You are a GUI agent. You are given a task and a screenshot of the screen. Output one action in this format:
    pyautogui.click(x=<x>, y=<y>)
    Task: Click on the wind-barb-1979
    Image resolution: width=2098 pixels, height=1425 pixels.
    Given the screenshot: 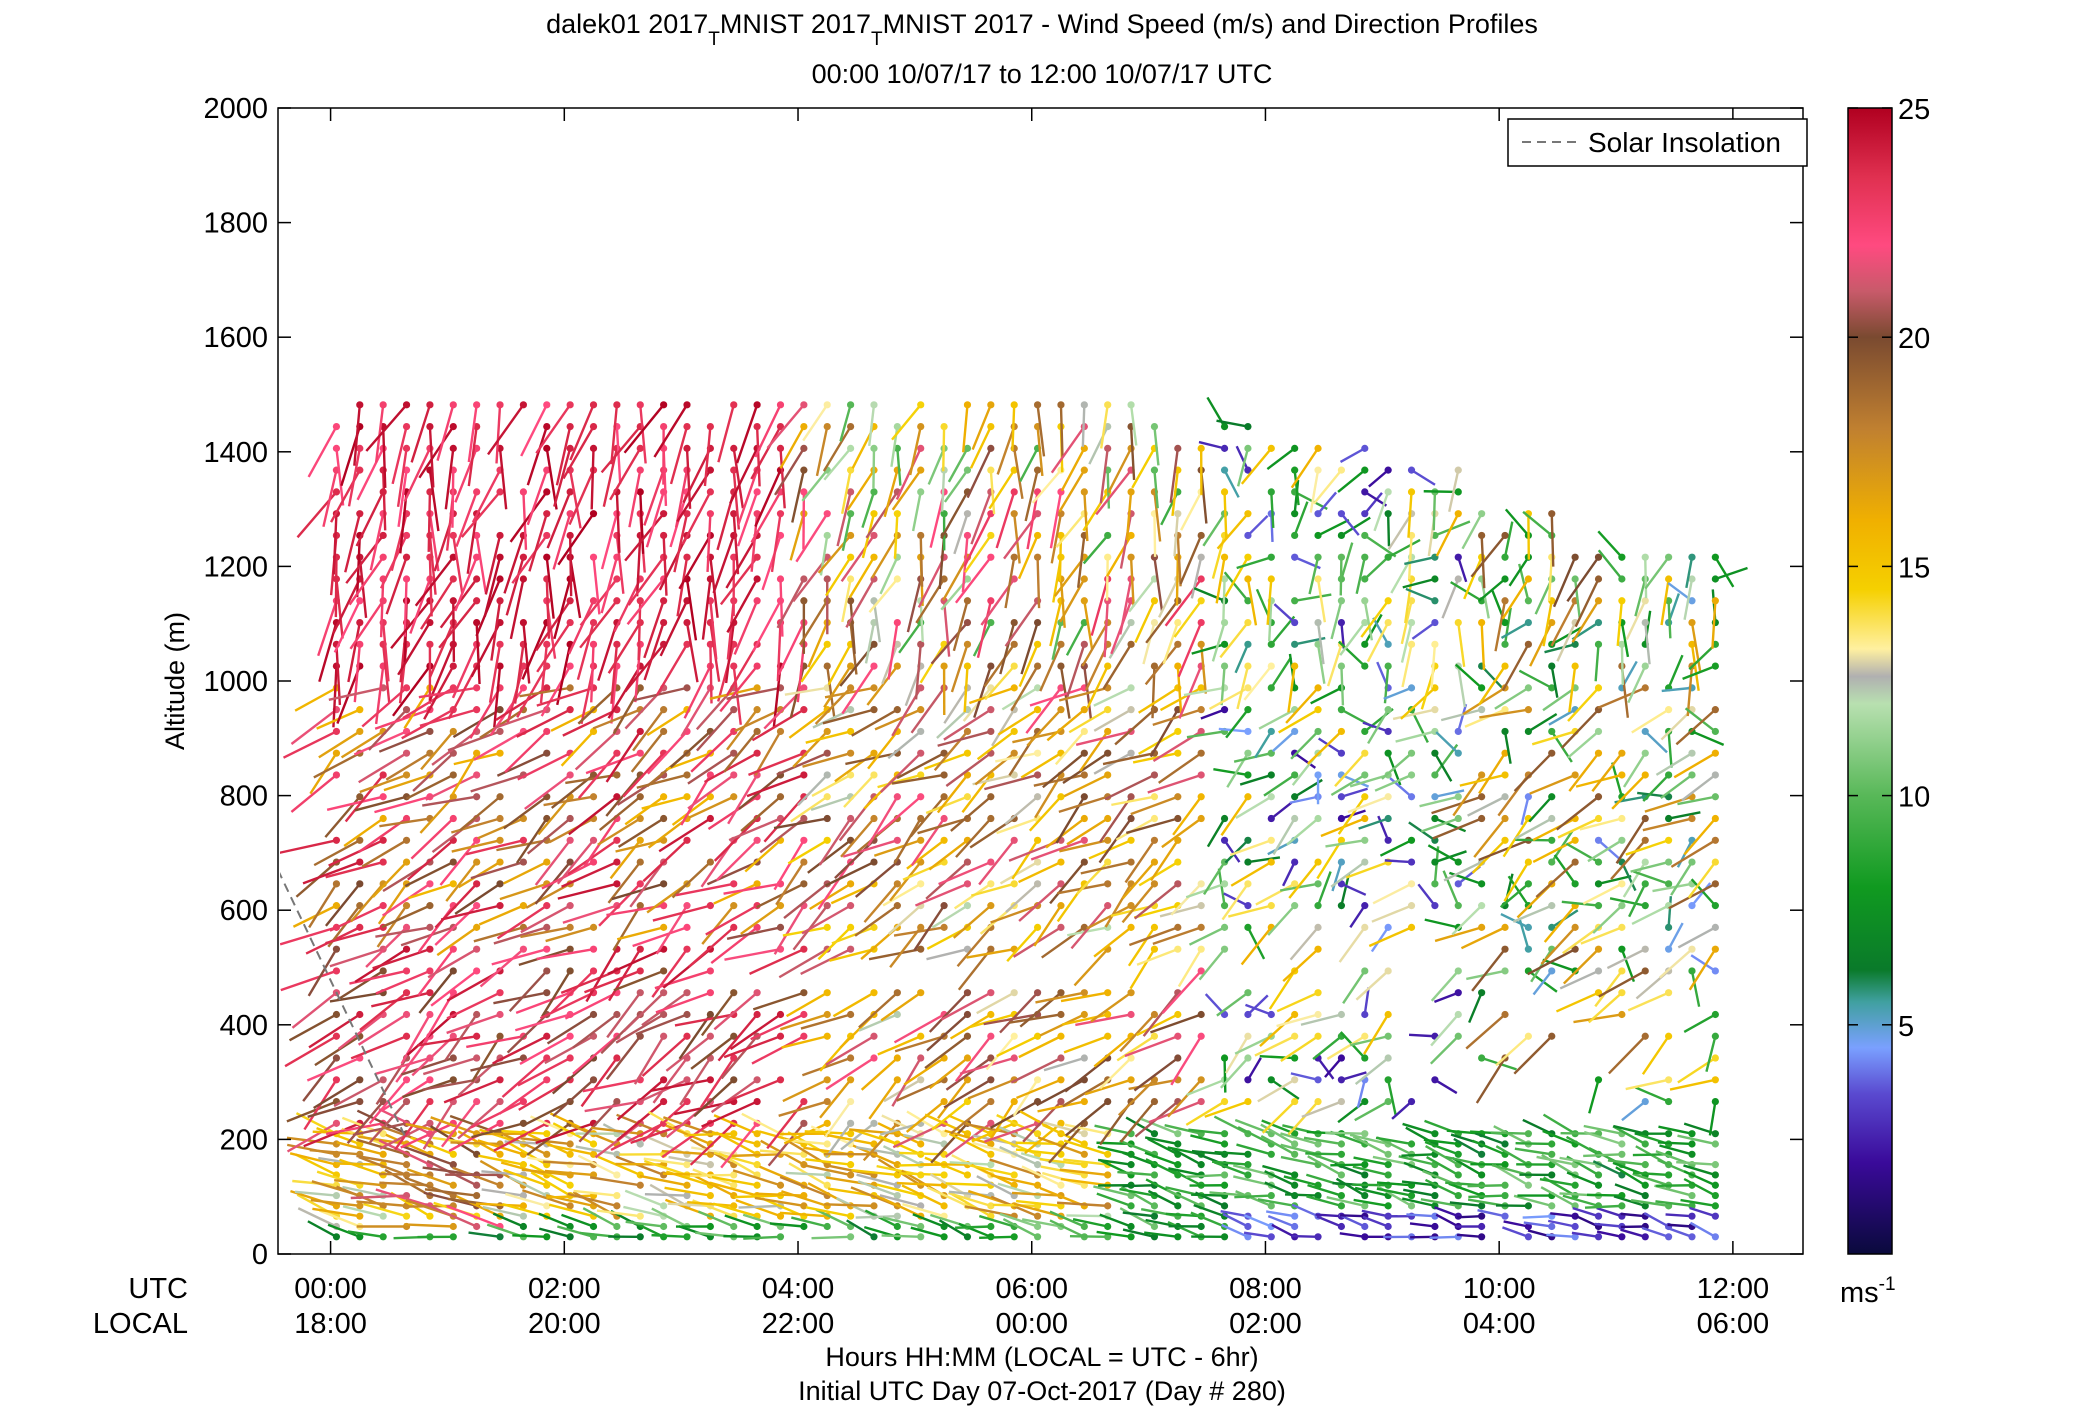 What is the action you would take?
    pyautogui.click(x=1559, y=1137)
    